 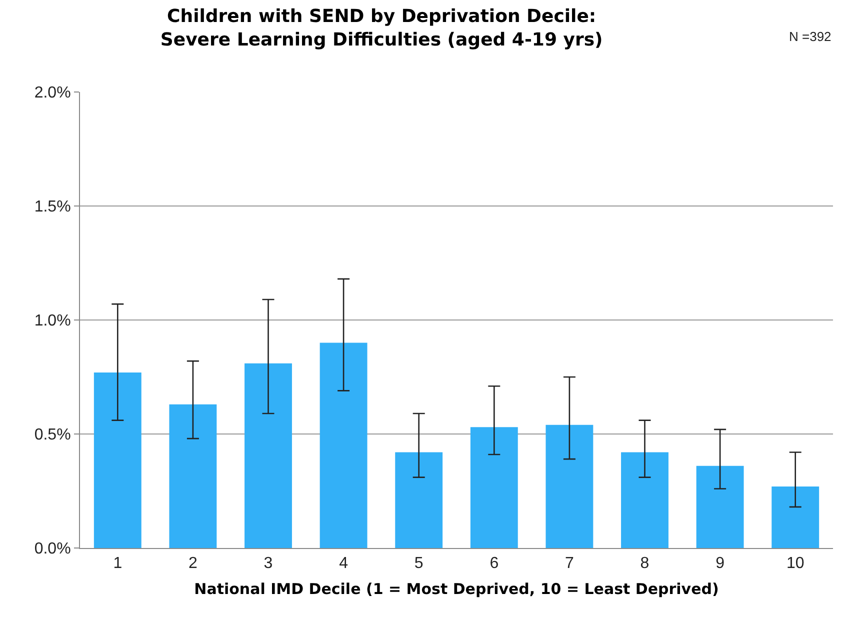 I want to click on x-tick-label: 5, so click(x=419, y=563).